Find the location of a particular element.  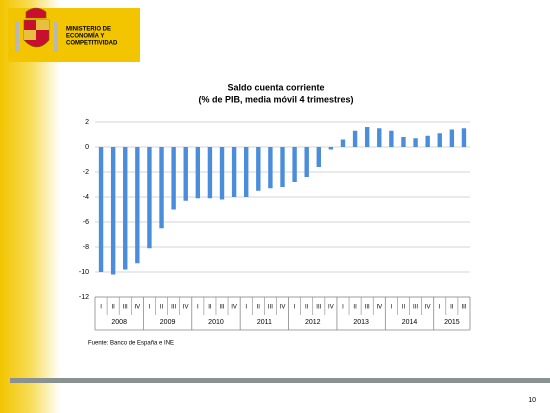

y-tick-label: -12 is located at coordinates (84, 297).